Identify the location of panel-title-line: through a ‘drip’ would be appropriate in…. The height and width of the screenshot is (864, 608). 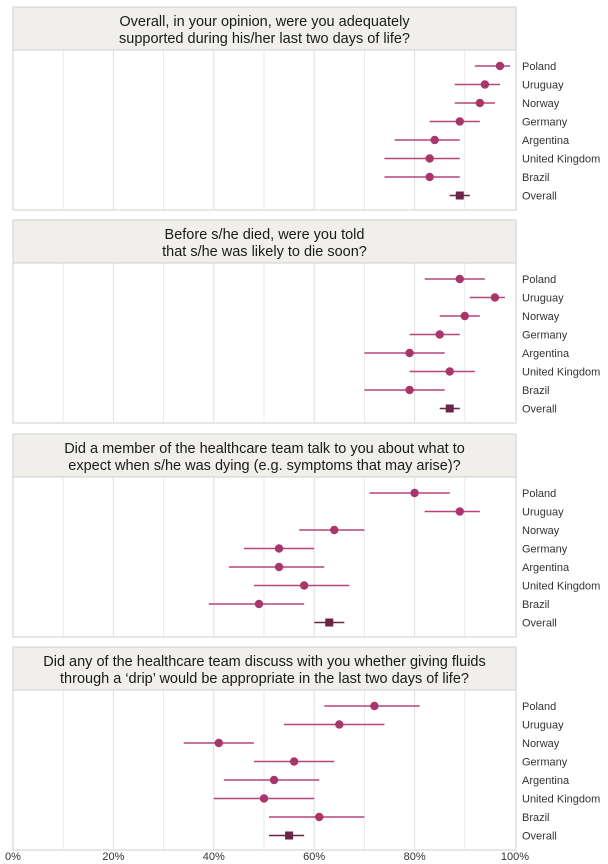
(264, 679).